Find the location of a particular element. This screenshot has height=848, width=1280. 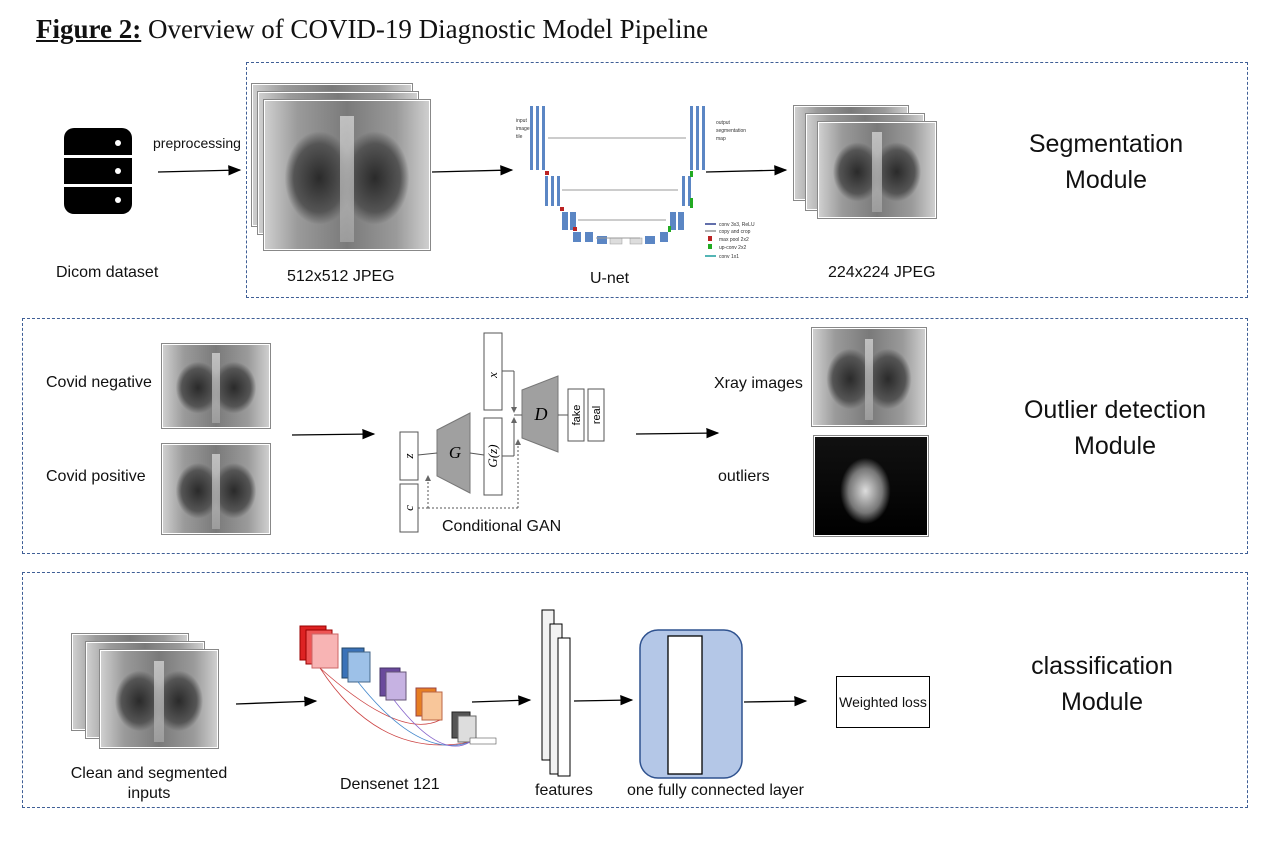

weighted-loss-label: Weighted loss is located at coordinates (883, 702).